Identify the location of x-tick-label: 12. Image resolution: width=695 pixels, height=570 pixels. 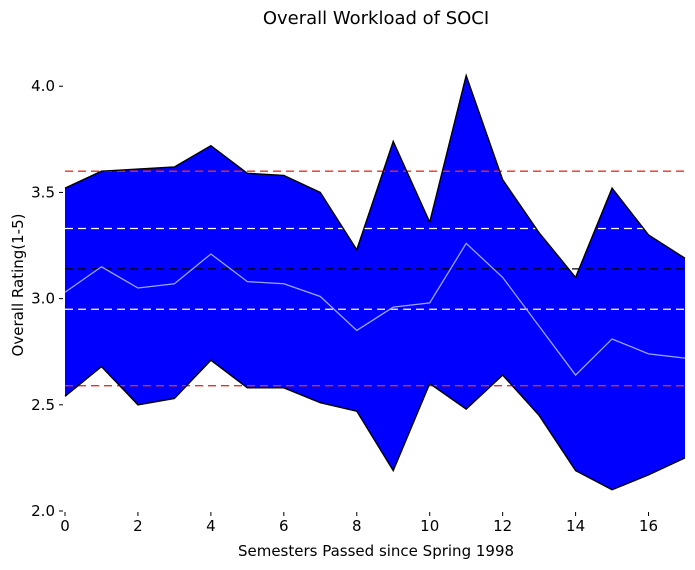
(502, 526).